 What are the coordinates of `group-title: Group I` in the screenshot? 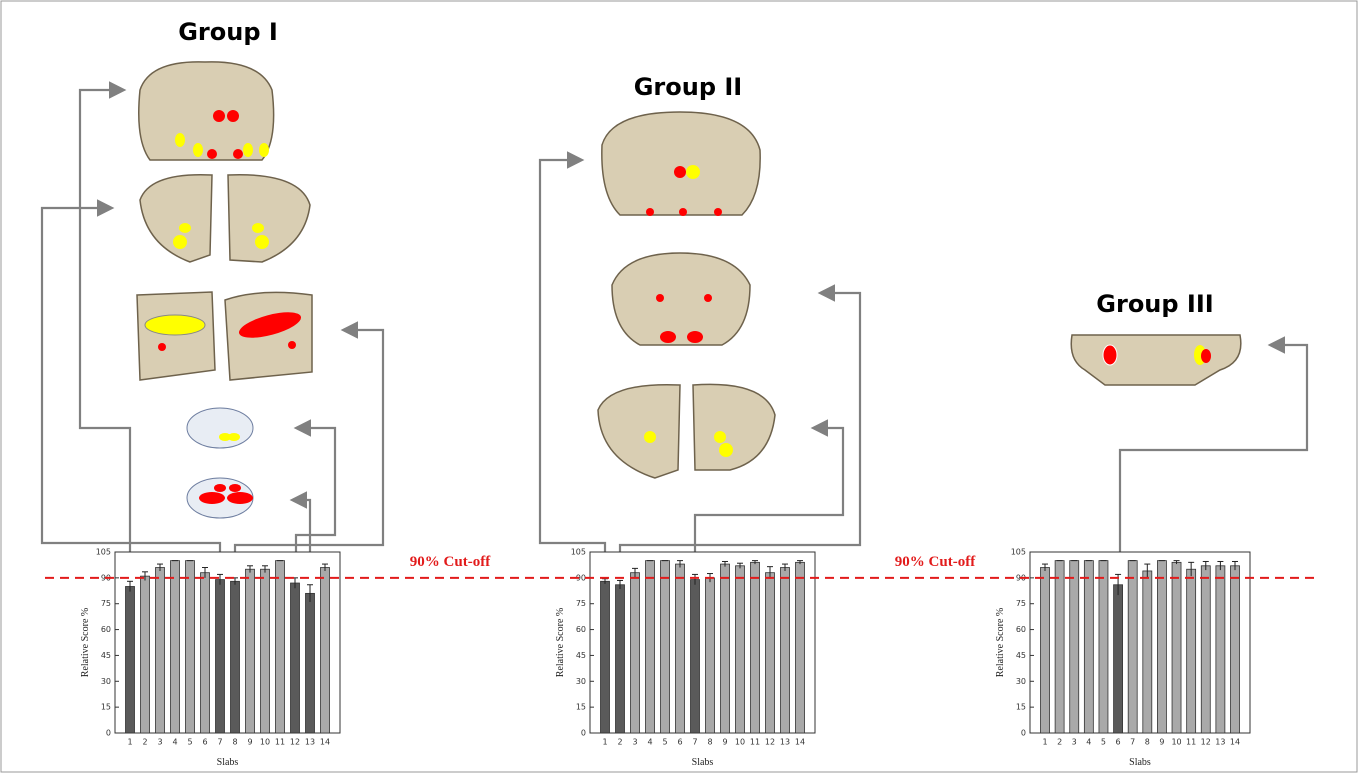 It's located at (228, 32).